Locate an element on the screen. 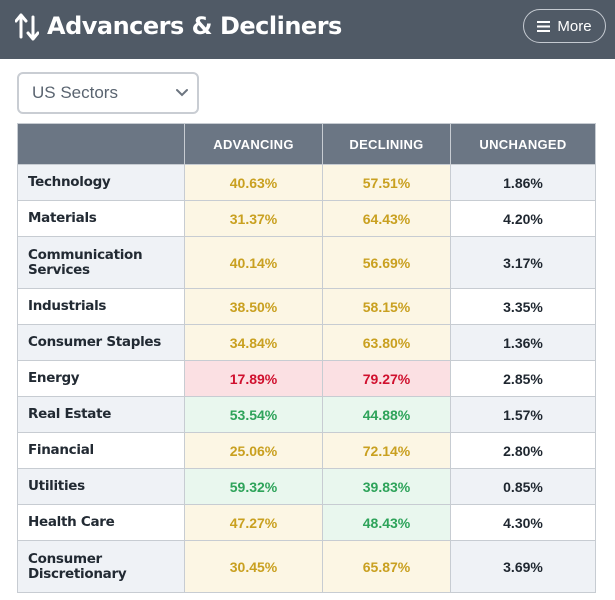  table-row: Health Care 47.27% 48.43% 4.30% is located at coordinates (306, 522).